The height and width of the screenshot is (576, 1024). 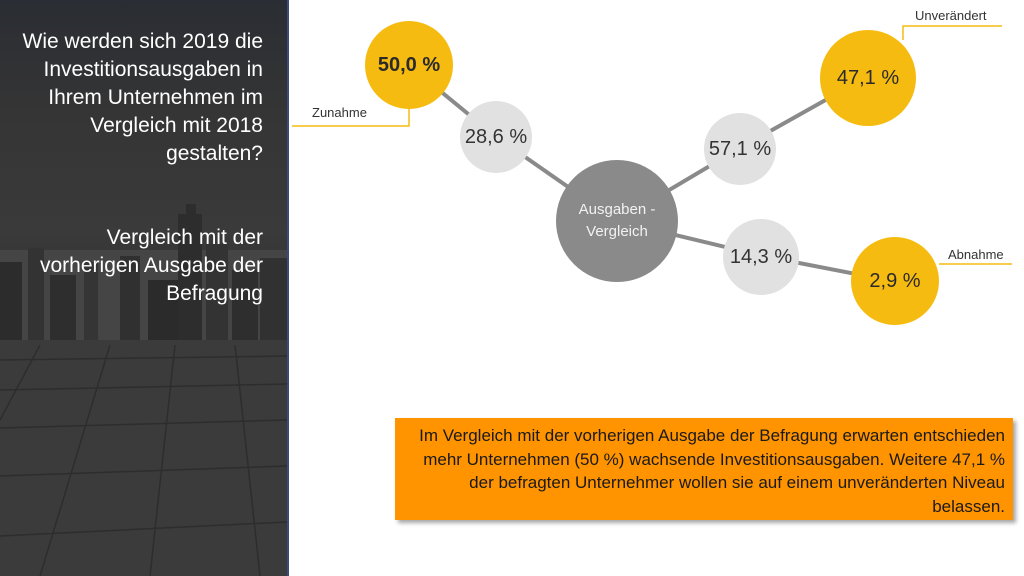 I want to click on unveraendert-current-bubble: 47,1 %, so click(x=868, y=78).